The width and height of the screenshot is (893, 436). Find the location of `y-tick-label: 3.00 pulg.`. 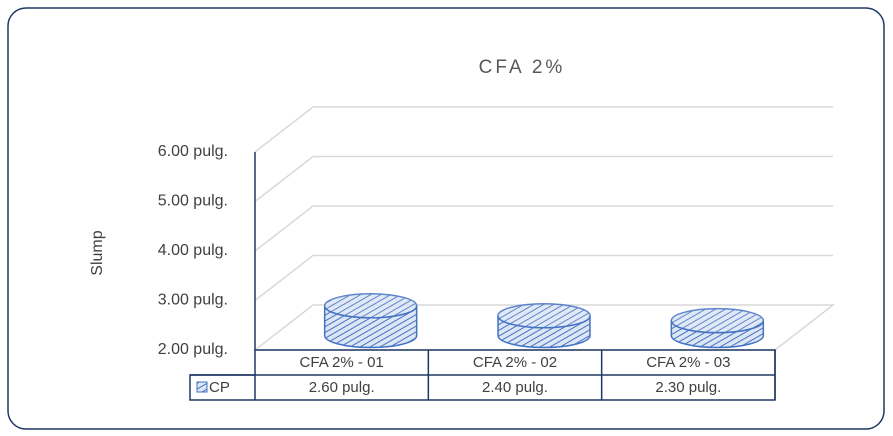

y-tick-label: 3.00 pulg. is located at coordinates (193, 300).